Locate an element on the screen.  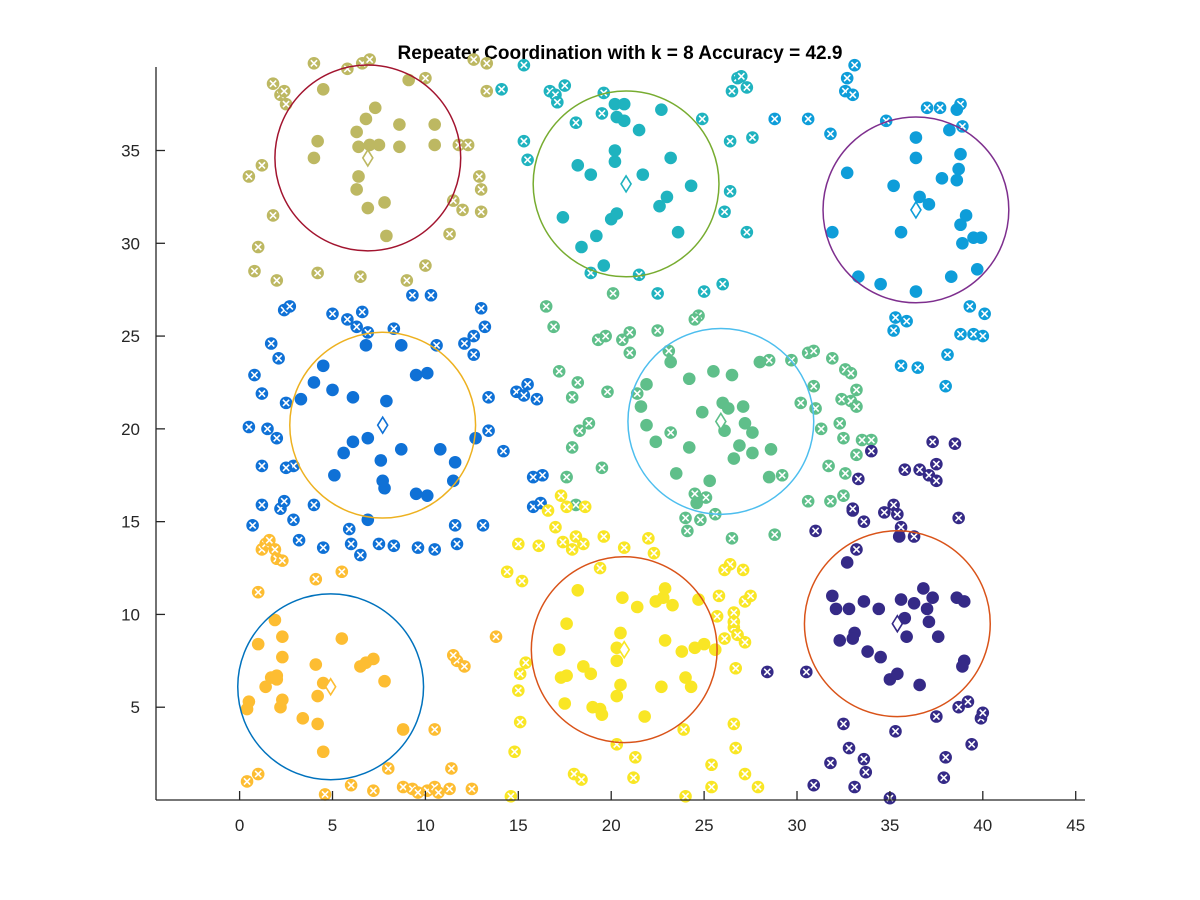
y-tick-label: 35 is located at coordinates (130, 151).